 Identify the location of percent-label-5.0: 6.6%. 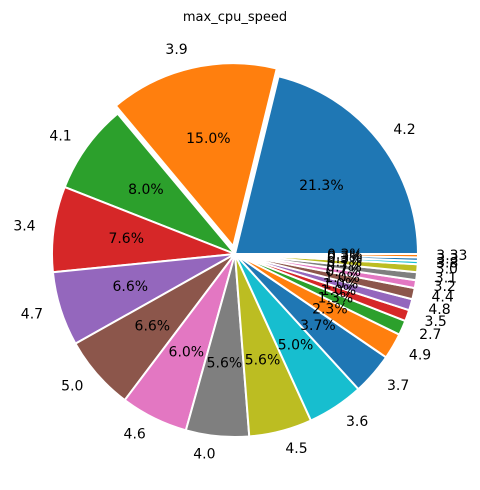
(153, 326).